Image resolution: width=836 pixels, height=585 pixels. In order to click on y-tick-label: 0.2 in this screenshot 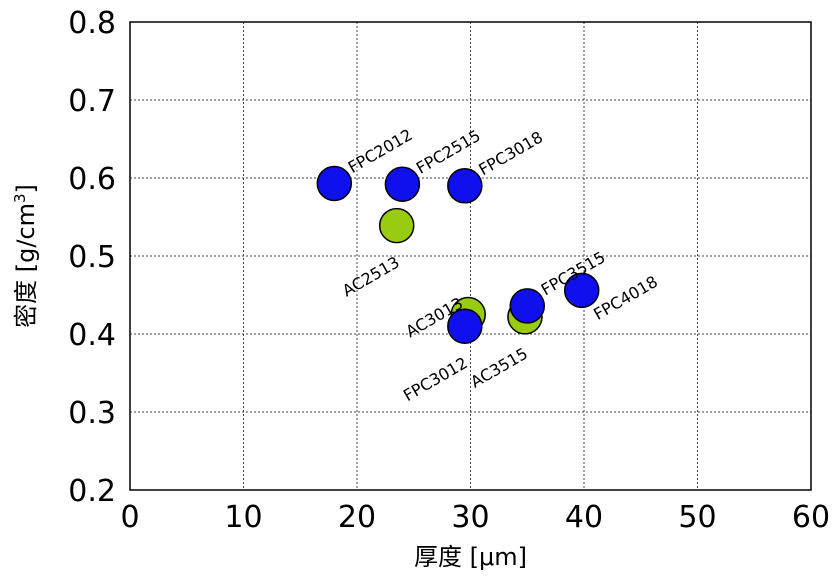, I will do `click(92, 491)`.